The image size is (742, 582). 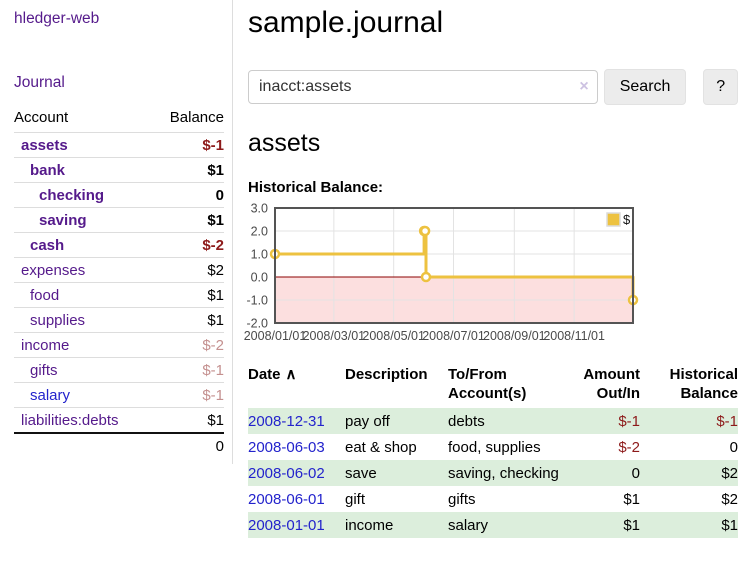 What do you see at coordinates (257, 301) in the screenshot?
I see `y-axis-tick-label: -1.0` at bounding box center [257, 301].